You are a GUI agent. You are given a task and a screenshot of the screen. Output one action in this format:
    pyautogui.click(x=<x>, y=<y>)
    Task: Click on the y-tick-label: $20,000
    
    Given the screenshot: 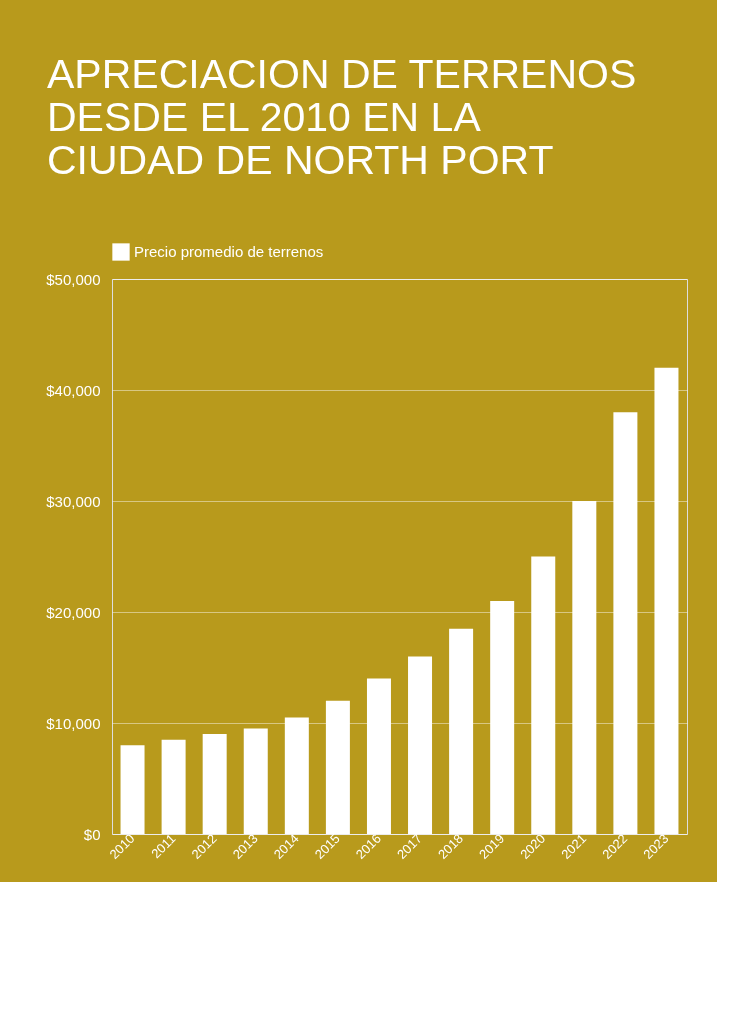 What is the action you would take?
    pyautogui.click(x=73, y=612)
    